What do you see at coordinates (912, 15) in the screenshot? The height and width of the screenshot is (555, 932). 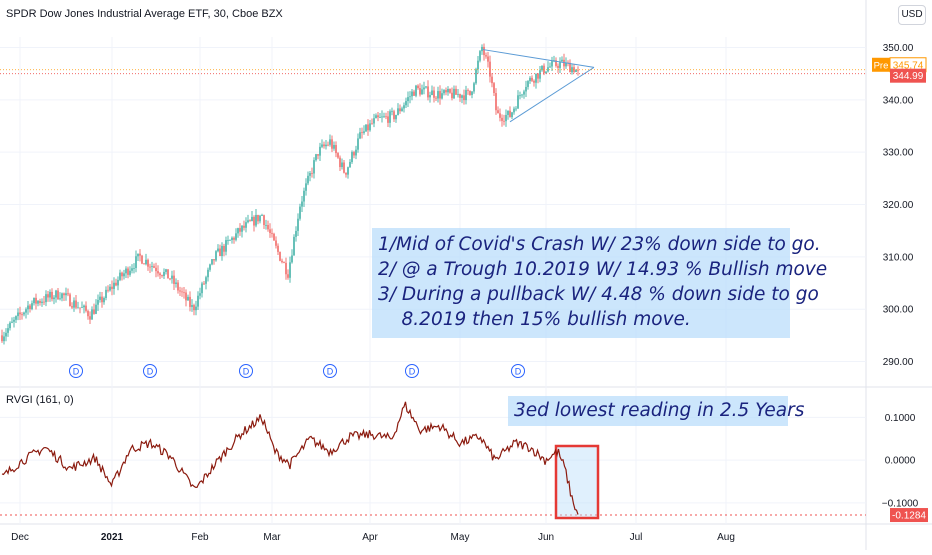 I see `currency-button: USD` at bounding box center [912, 15].